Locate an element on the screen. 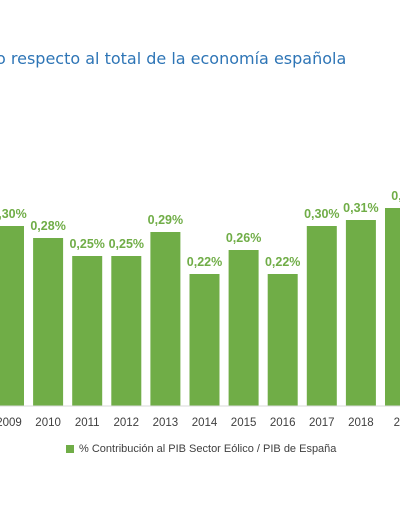 The image size is (400, 516). data-label-2013: 0,29% is located at coordinates (165, 220).